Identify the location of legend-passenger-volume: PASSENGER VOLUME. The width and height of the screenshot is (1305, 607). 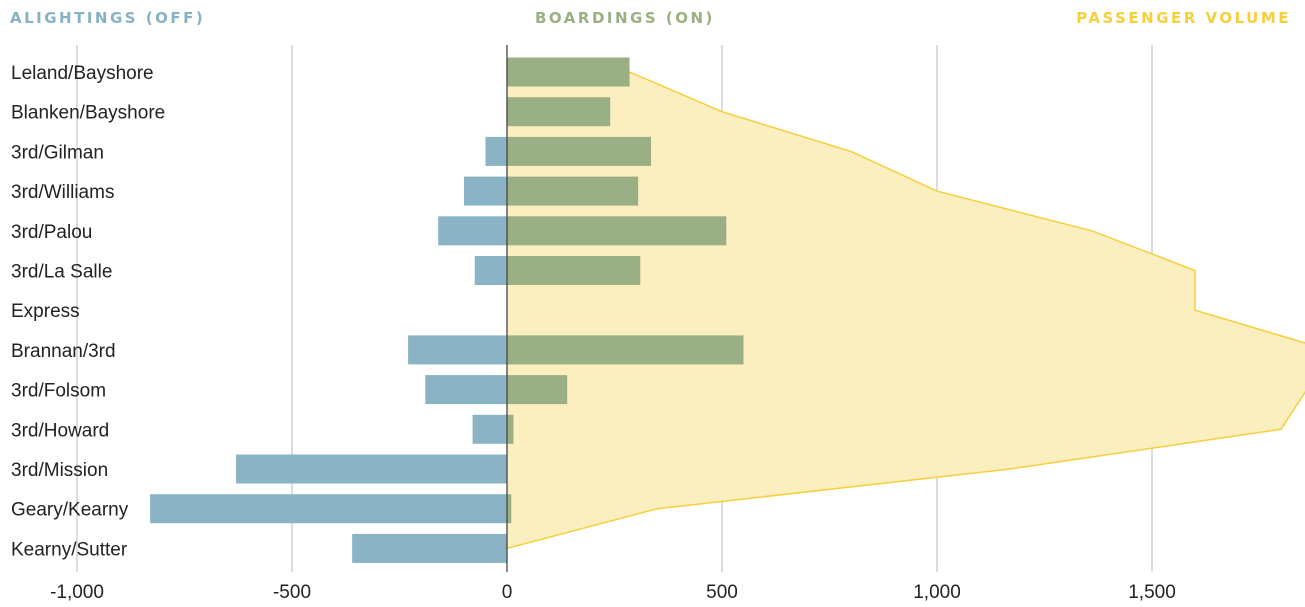
(1183, 18).